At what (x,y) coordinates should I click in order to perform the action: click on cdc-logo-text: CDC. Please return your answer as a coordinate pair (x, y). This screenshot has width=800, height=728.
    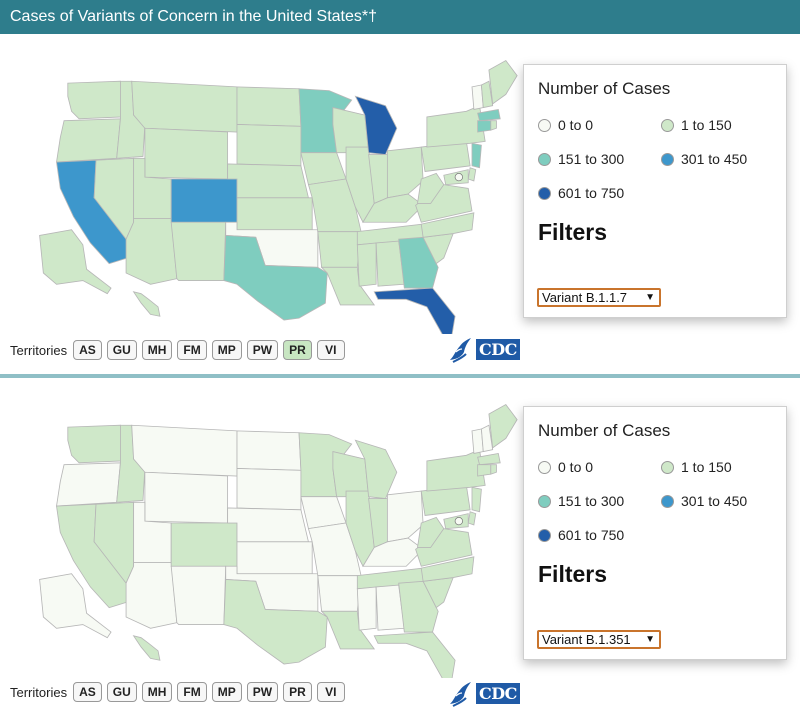
    Looking at the image, I should click on (498, 349).